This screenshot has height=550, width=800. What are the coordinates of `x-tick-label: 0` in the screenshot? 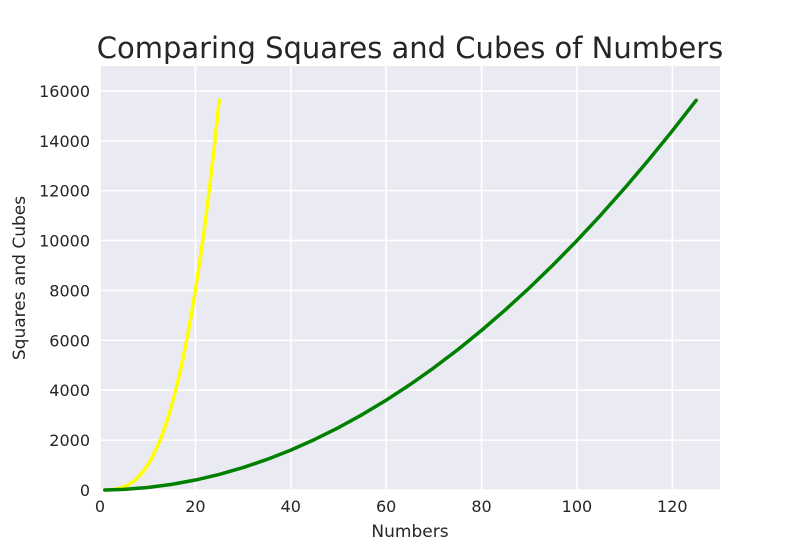 It's located at (100, 506).